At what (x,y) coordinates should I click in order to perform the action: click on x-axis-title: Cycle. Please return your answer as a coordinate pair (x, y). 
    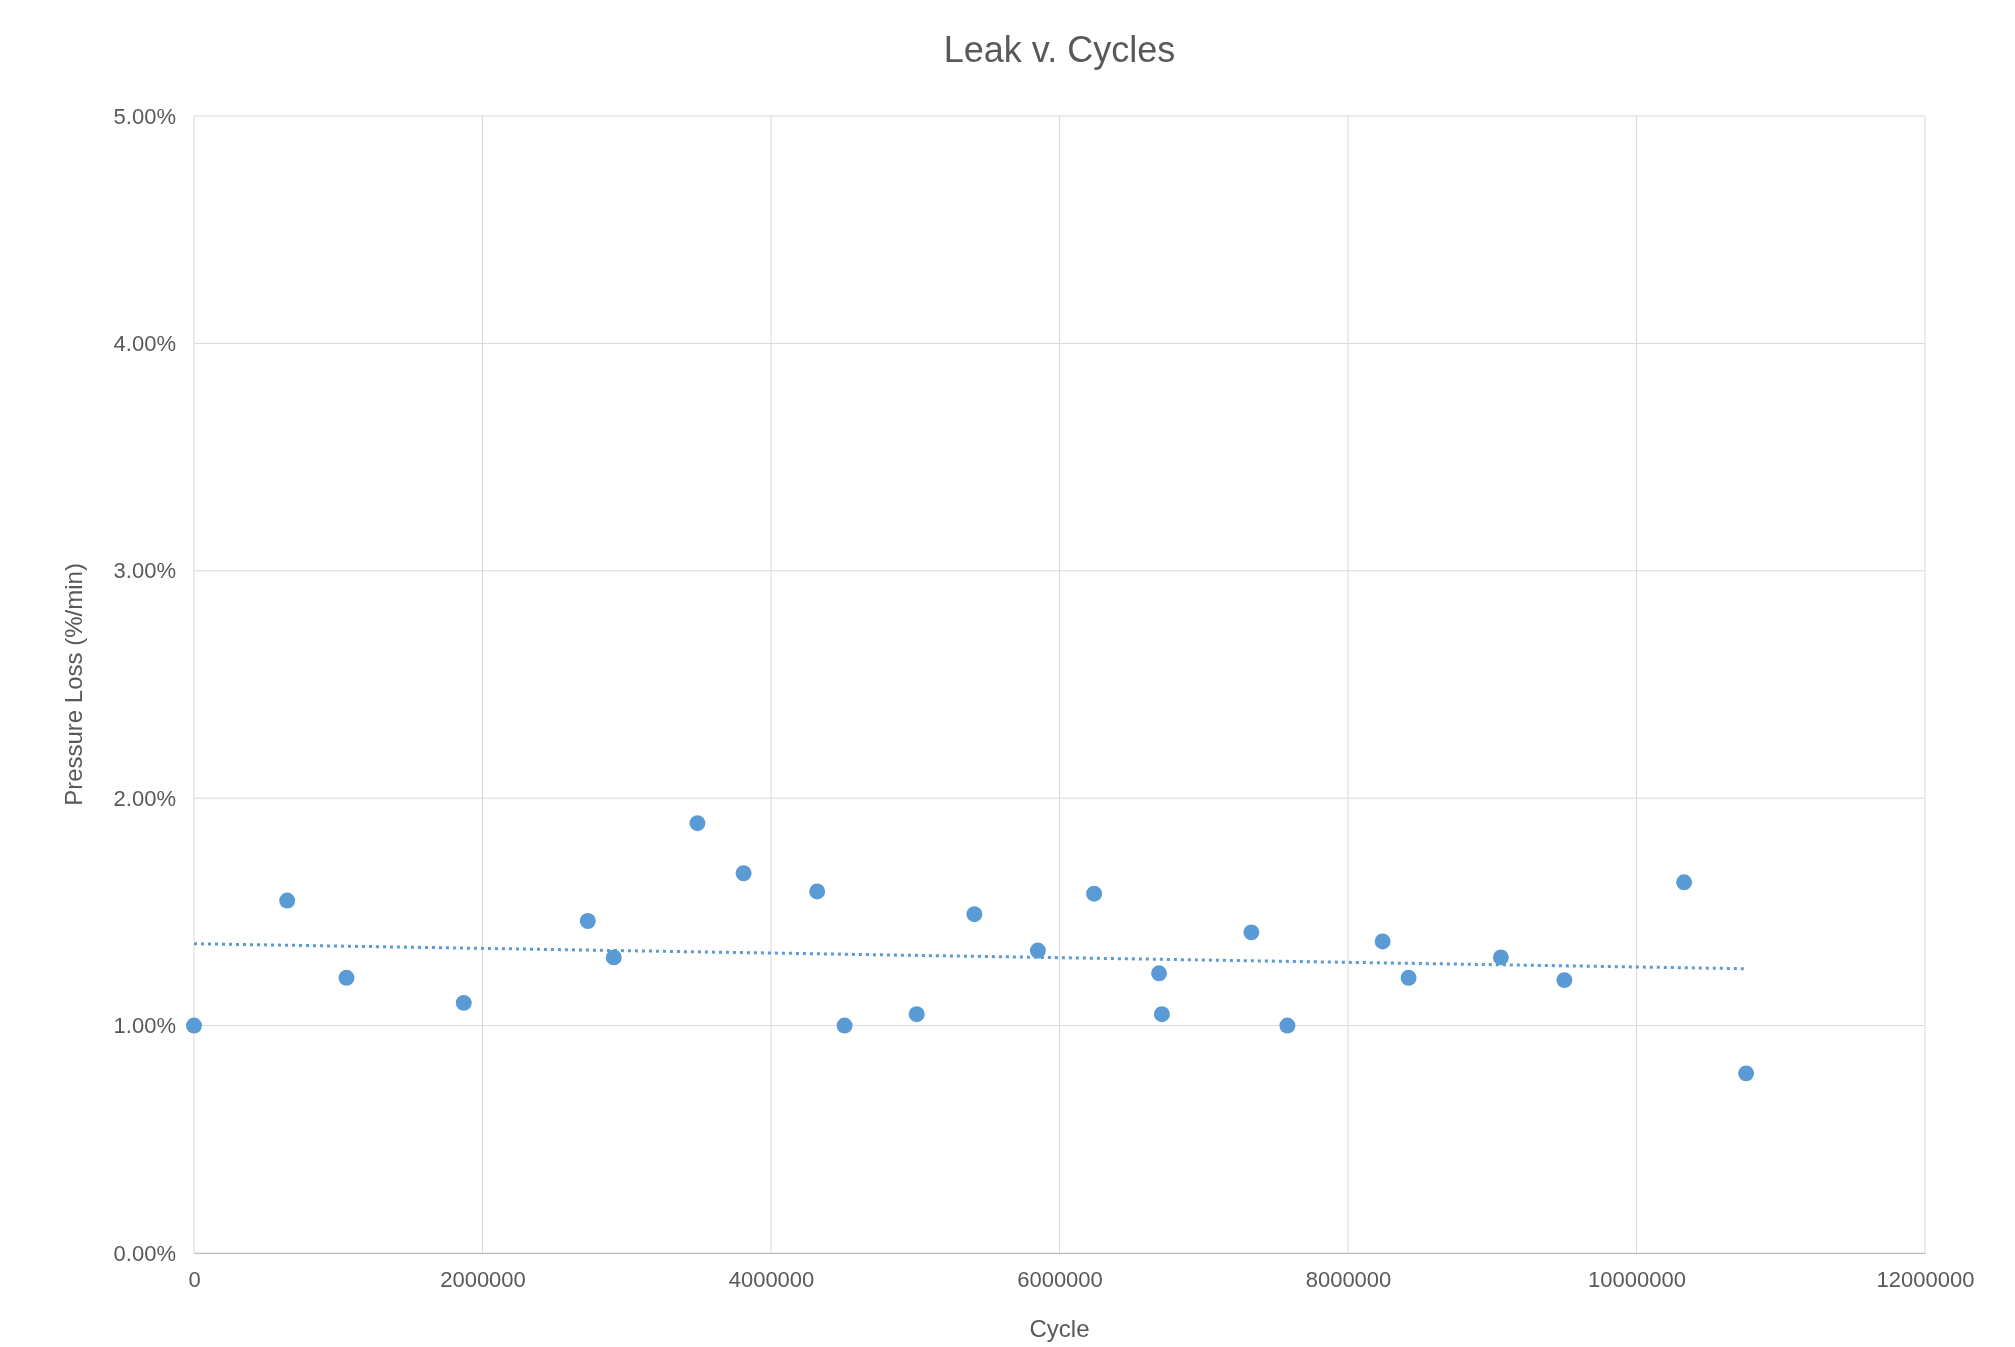
    Looking at the image, I should click on (1059, 1328).